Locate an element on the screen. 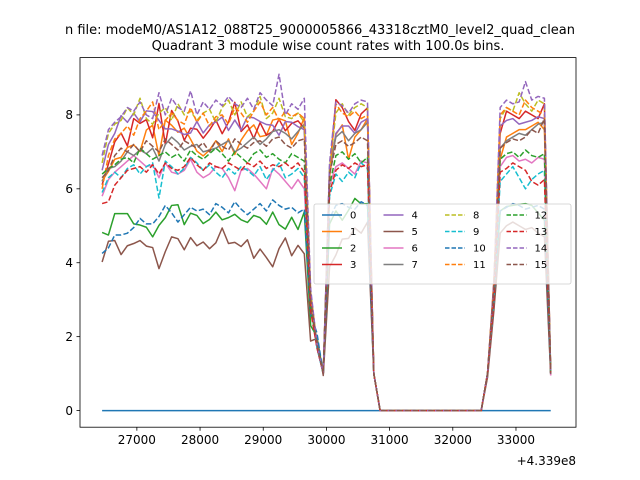  legend-label-1: 1 is located at coordinates (353, 232).